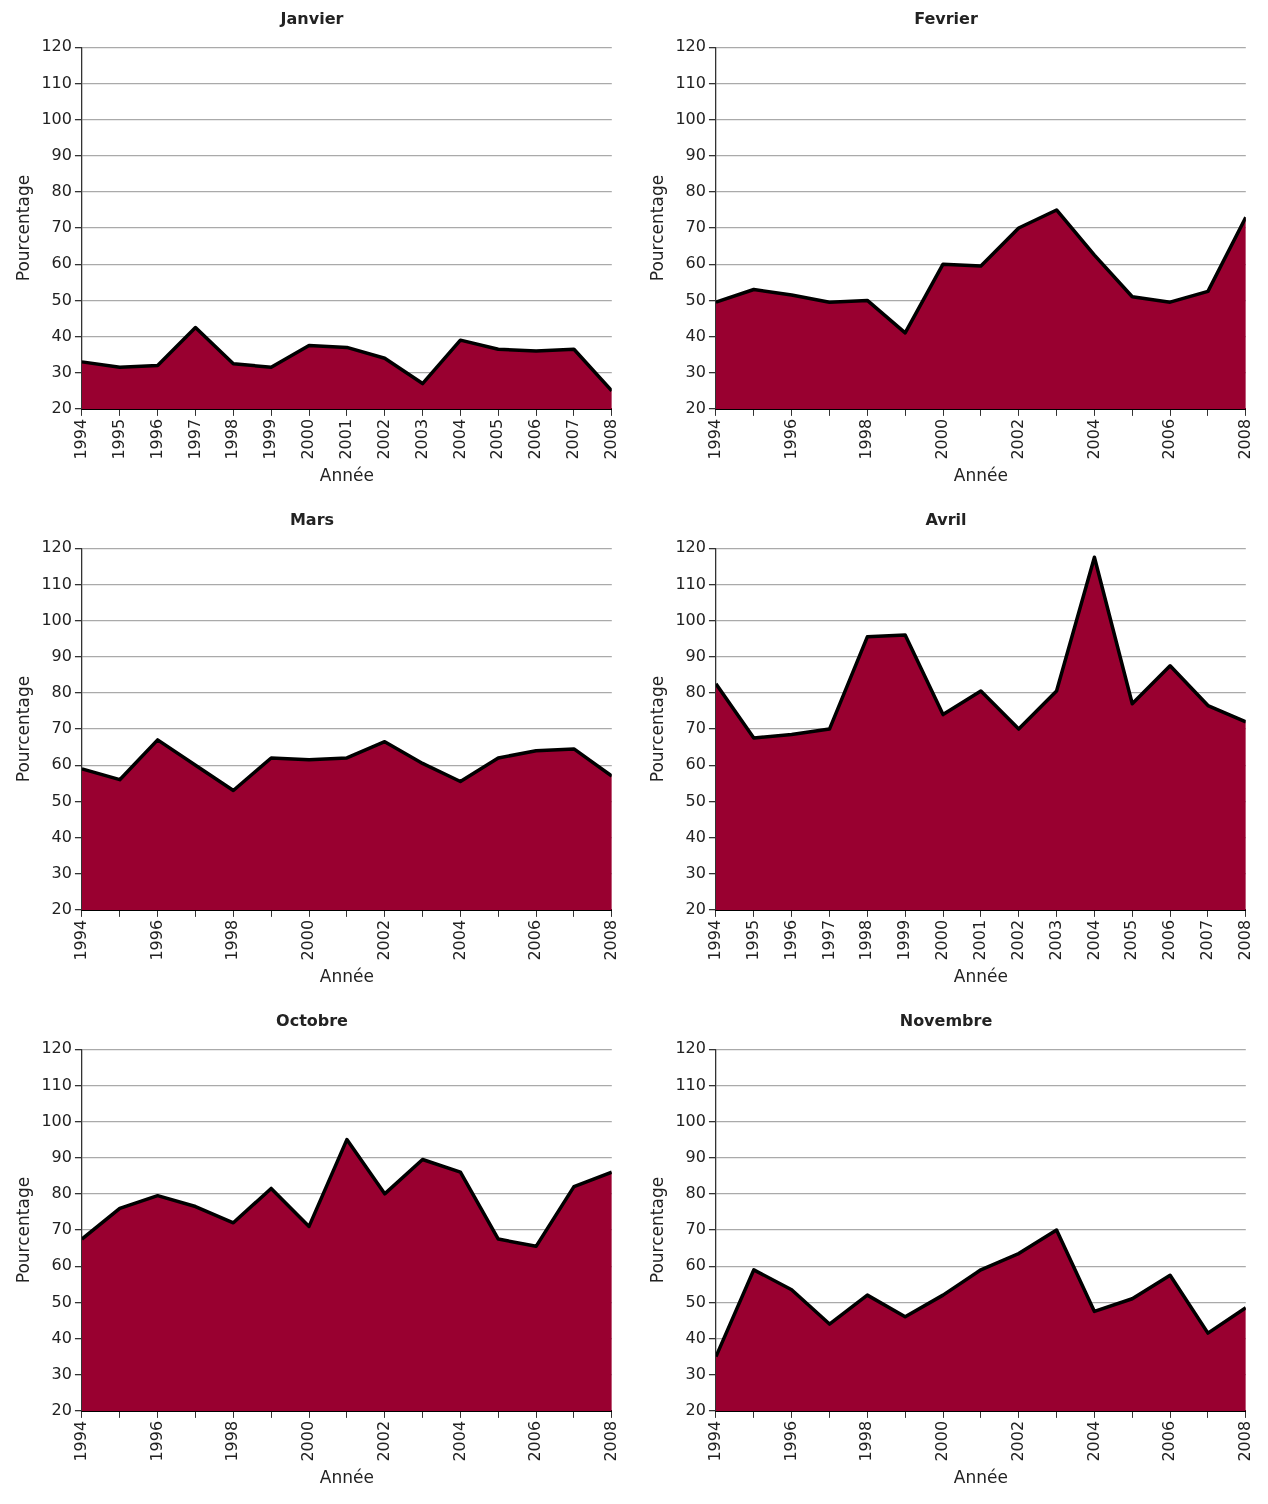  I want to click on x-tick-label: 1995, so click(118, 439).